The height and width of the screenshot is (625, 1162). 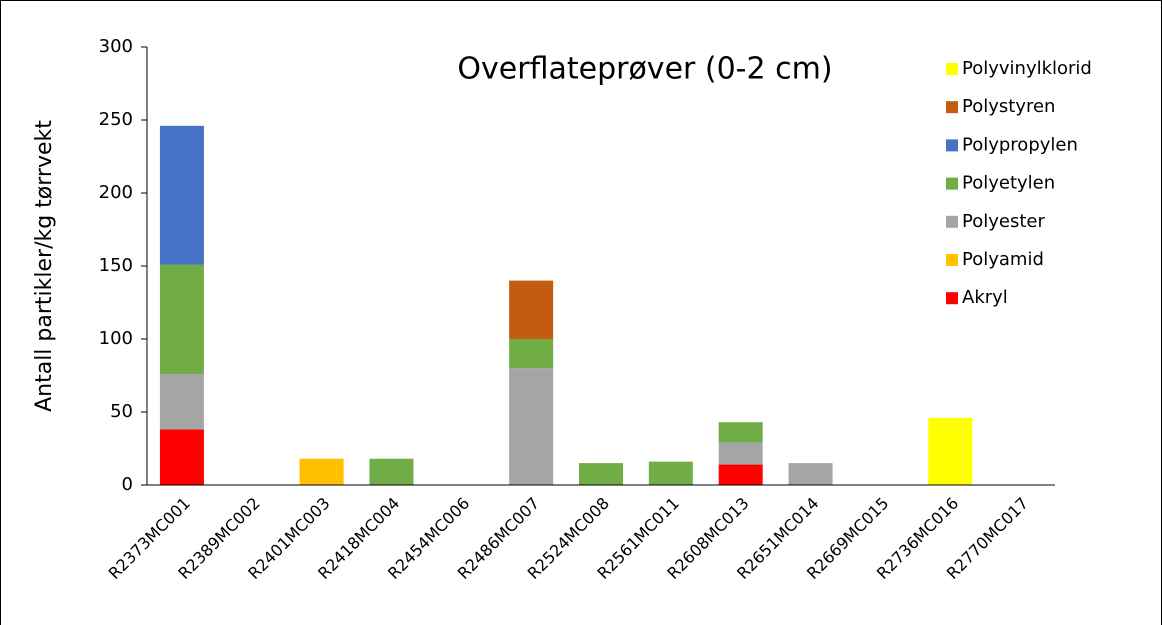 I want to click on legend-label: Polypropylen, so click(x=1020, y=144).